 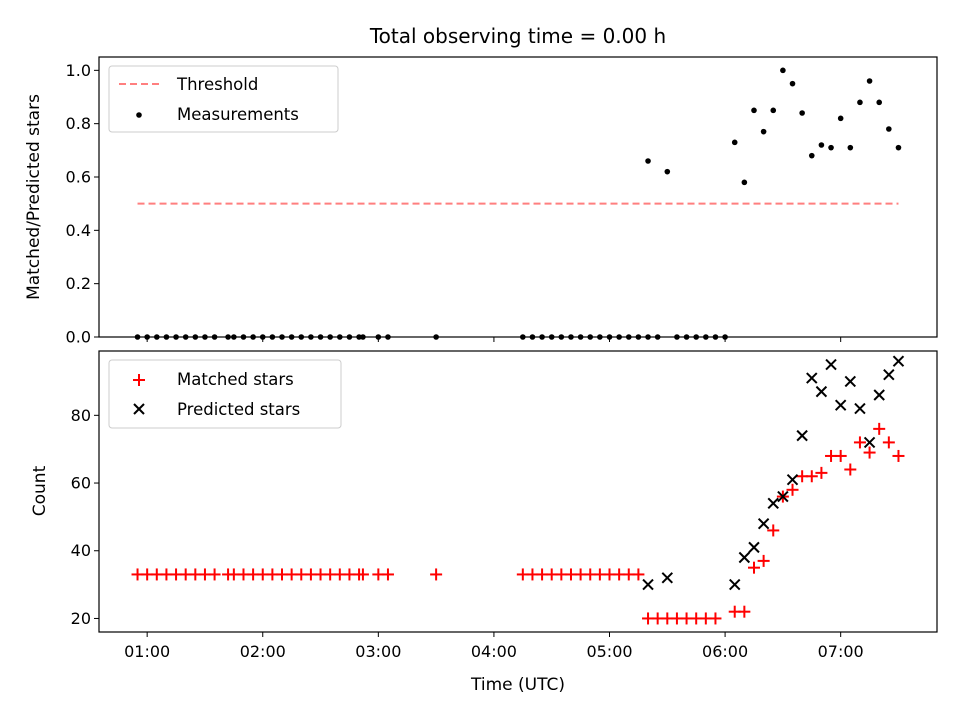 I want to click on top-y-tick-label: 0.4, so click(x=78, y=230).